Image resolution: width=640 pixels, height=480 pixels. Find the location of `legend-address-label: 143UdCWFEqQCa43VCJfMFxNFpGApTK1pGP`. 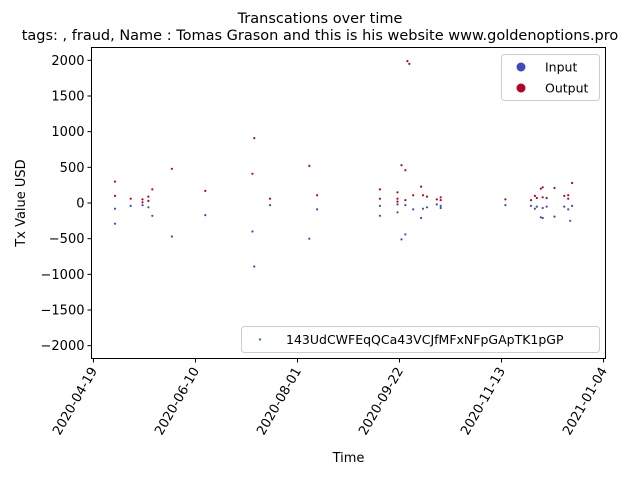

legend-address-label: 143UdCWFEqQCa43VCJfMFxNFpGApTK1pGP is located at coordinates (425, 339).